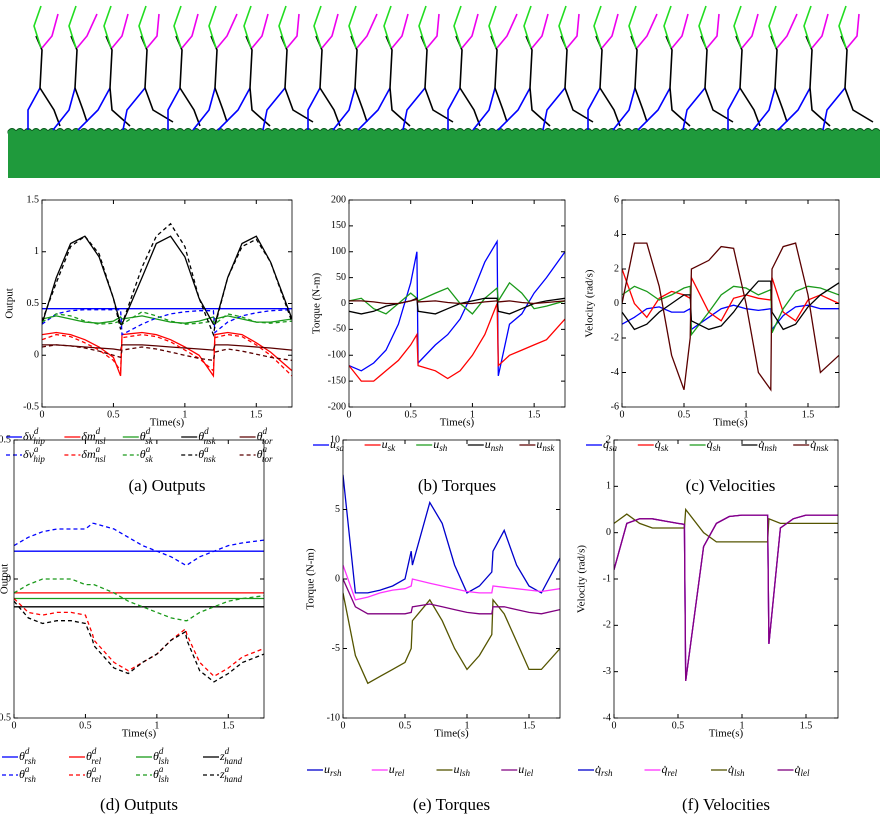 This screenshot has width=880, height=828. I want to click on legend-label: θa lsh, so click(161, 774).